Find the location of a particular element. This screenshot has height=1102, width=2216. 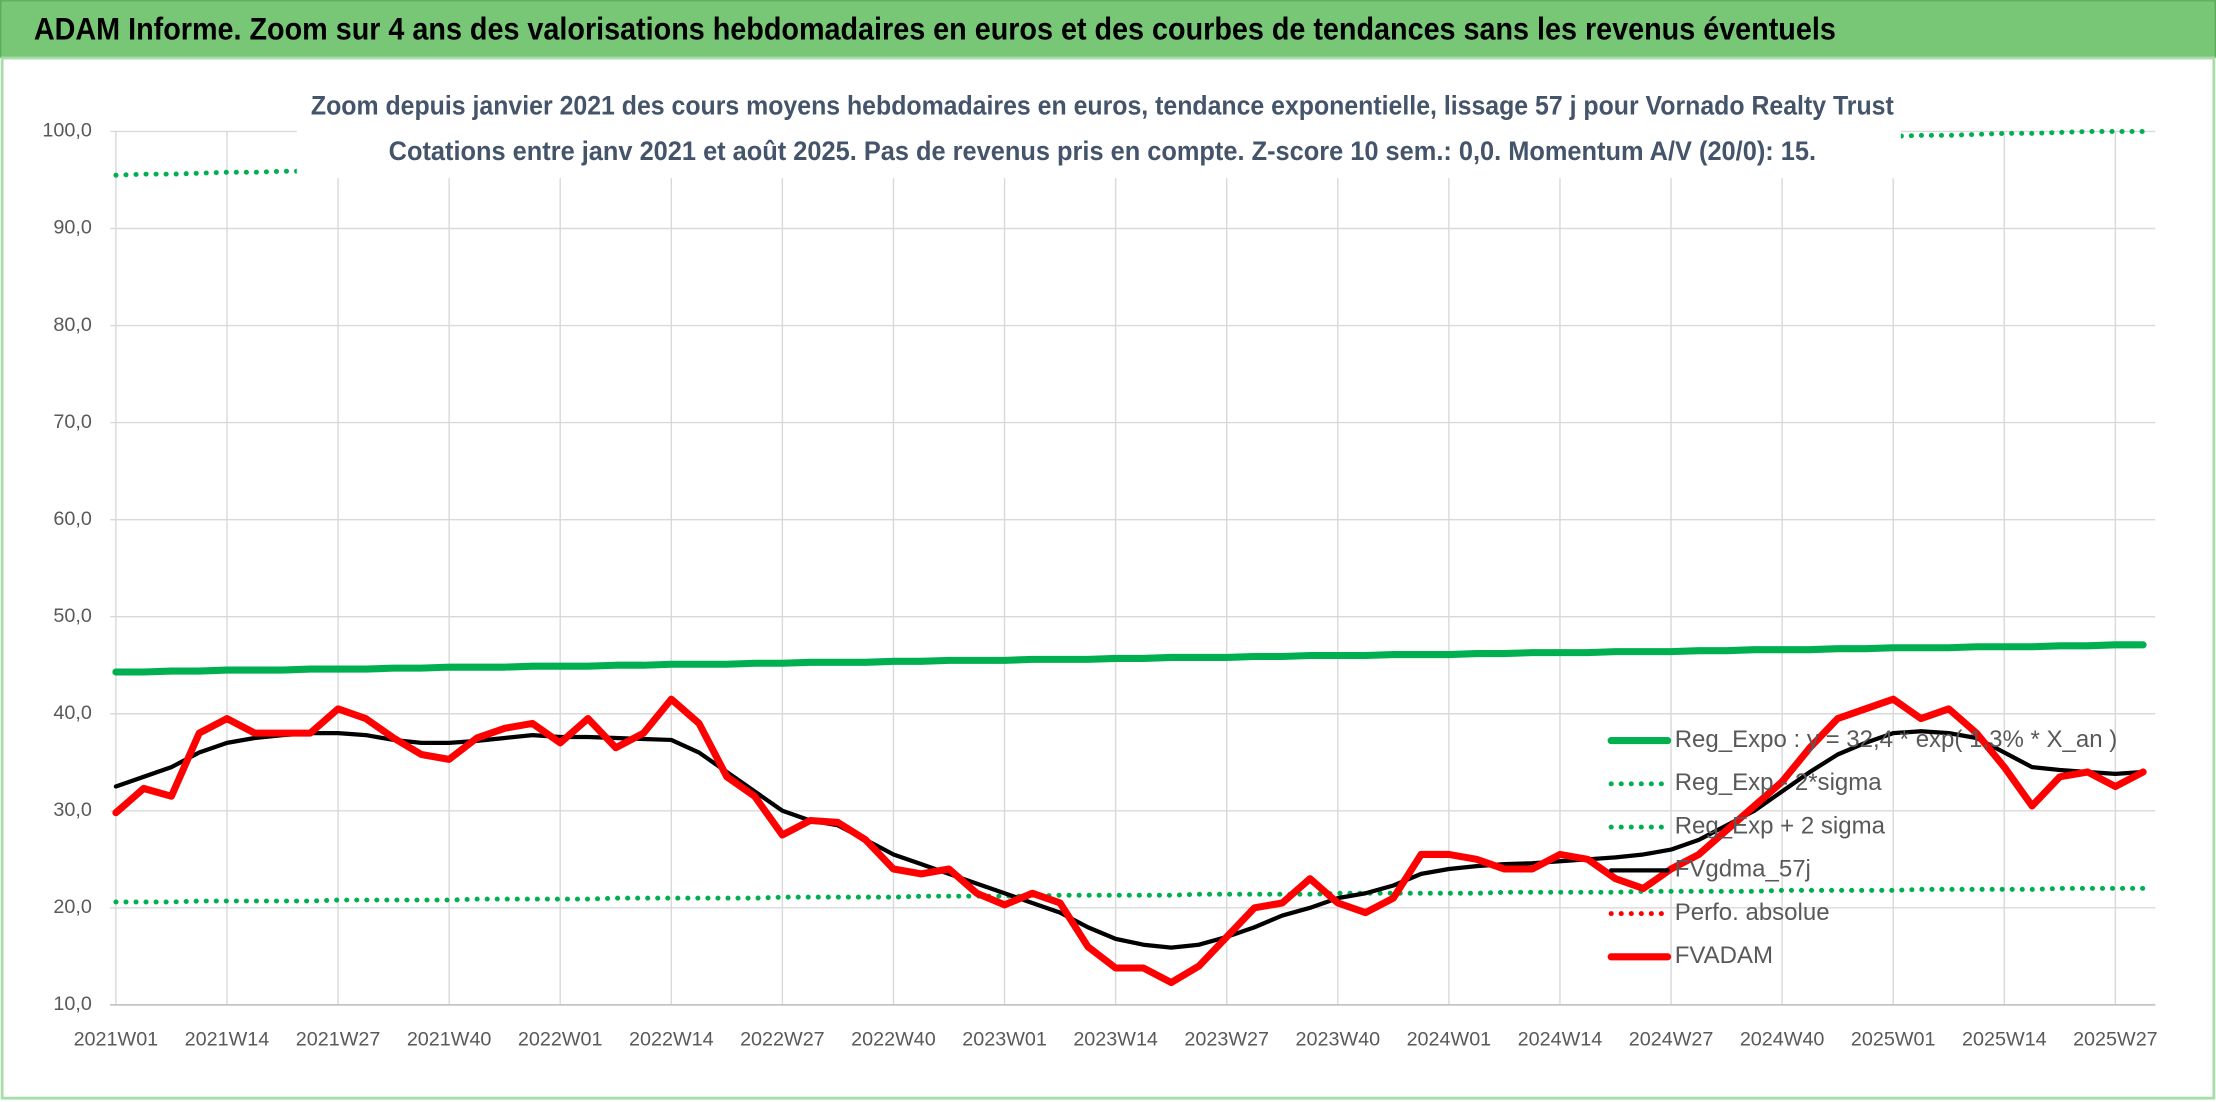

y-tick-label: 10,0 is located at coordinates (72, 1004).